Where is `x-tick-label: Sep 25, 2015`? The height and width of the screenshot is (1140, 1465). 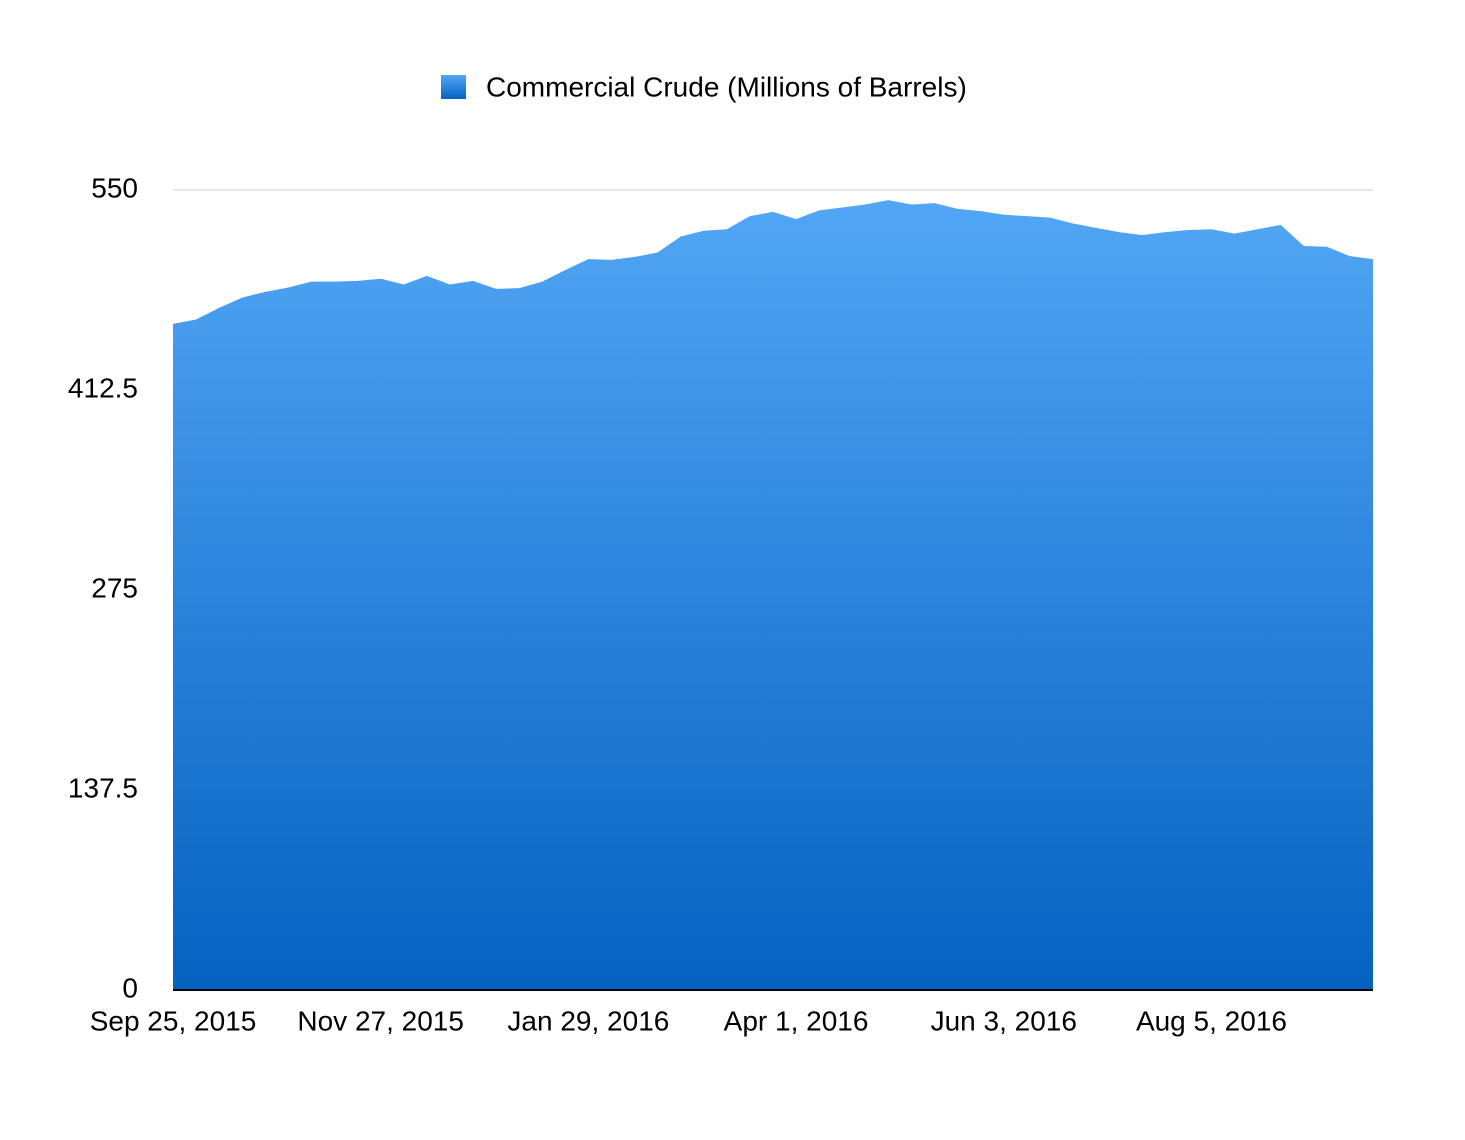 x-tick-label: Sep 25, 2015 is located at coordinates (173, 1020).